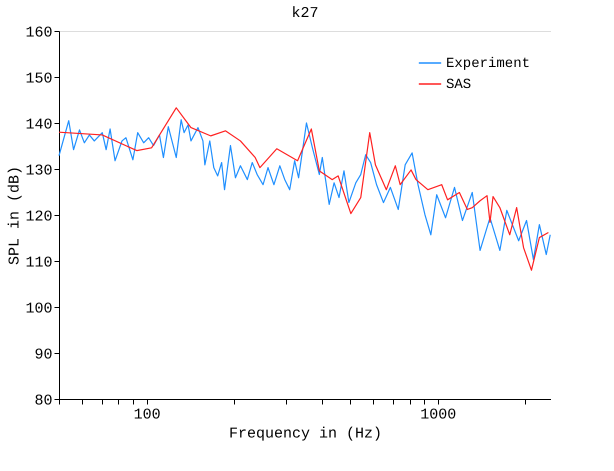  What do you see at coordinates (15, 216) in the screenshot?
I see `y-axis-title: SPL in (dB)` at bounding box center [15, 216].